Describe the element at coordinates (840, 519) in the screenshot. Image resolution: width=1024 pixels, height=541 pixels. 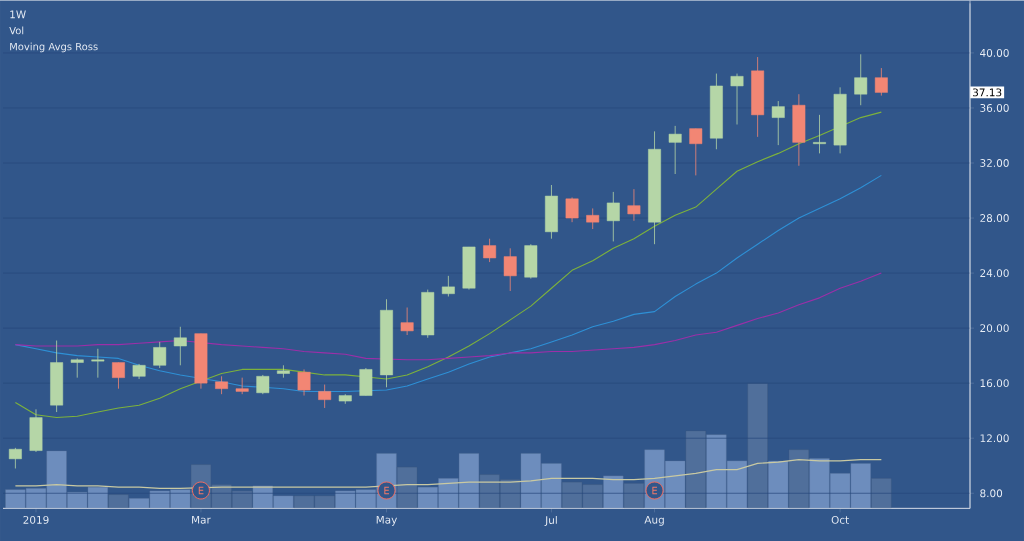
I see `x-tick-label: Oct` at that location.